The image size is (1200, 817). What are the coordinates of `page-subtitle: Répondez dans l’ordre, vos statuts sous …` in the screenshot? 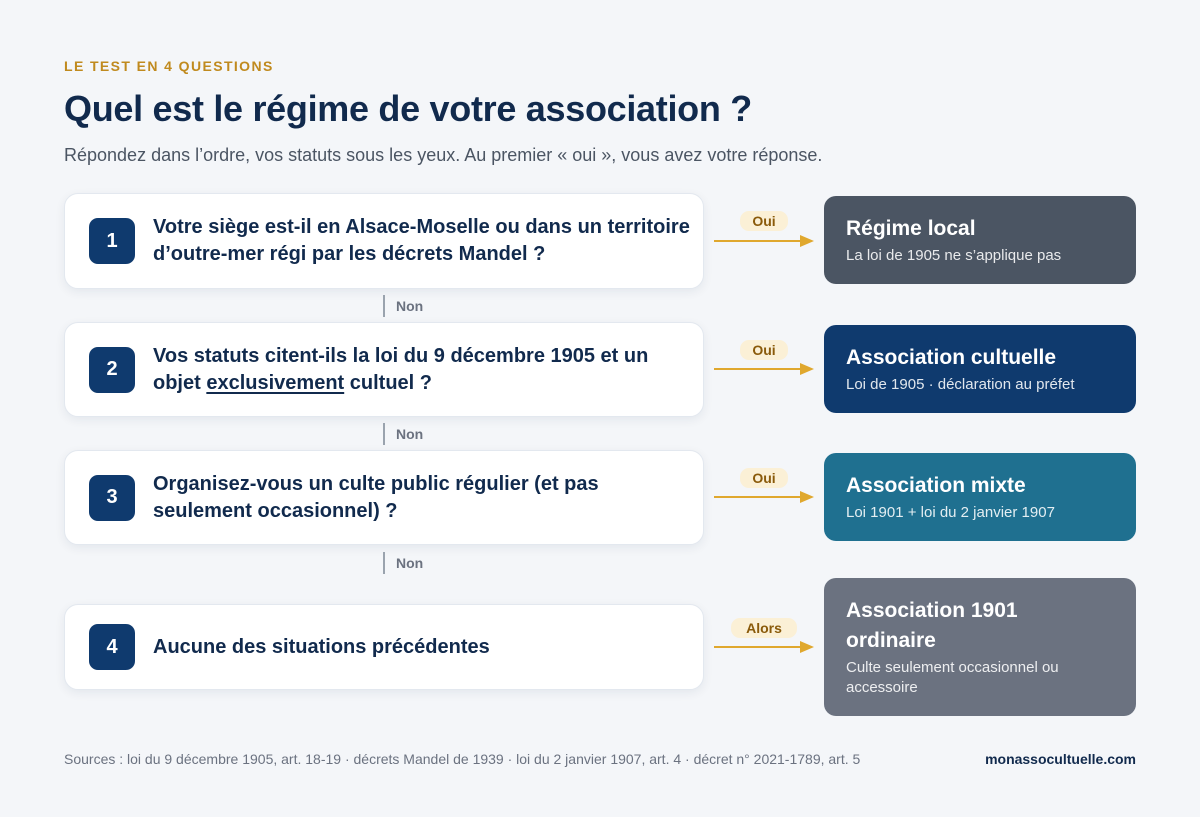 It's located at (443, 155).